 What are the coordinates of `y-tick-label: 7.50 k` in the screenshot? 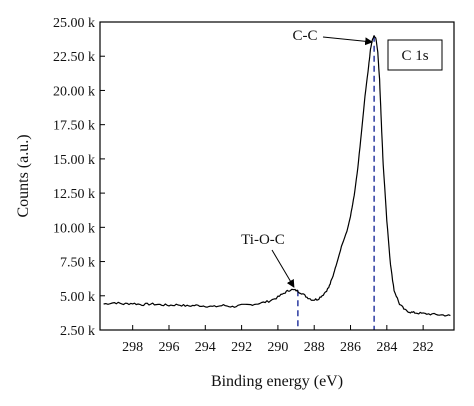 It's located at (77, 263).